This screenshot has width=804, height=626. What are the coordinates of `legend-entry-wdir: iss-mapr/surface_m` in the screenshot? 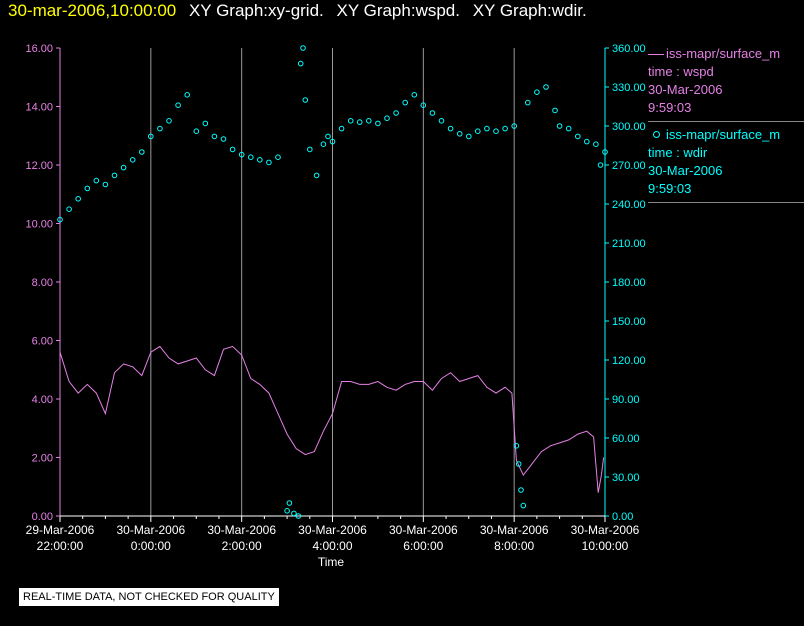 It's located at (726, 135).